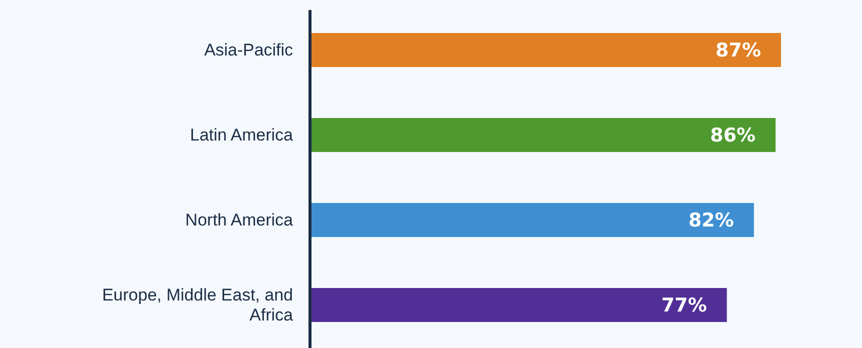  What do you see at coordinates (242, 134) in the screenshot?
I see `y-tick-label: Latin America` at bounding box center [242, 134].